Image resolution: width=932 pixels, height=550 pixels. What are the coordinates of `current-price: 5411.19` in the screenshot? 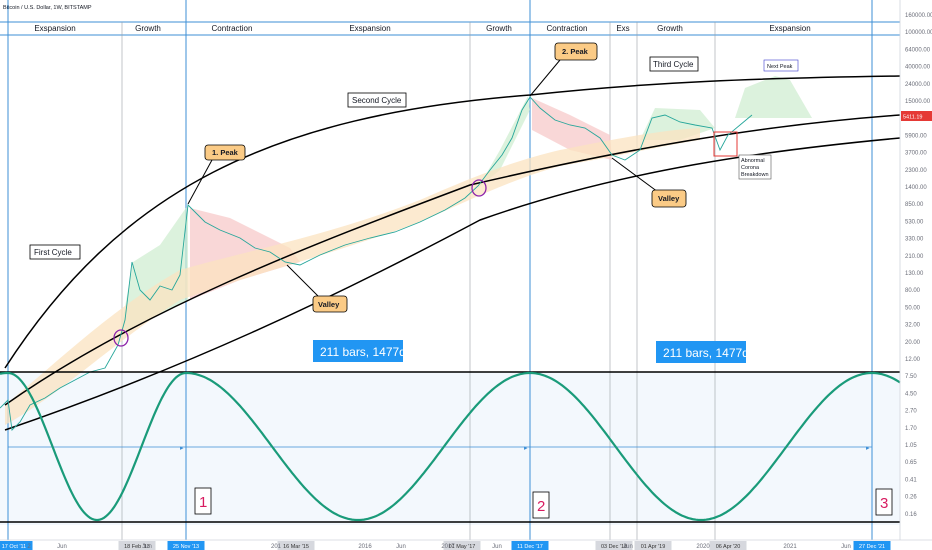 It's located at (912, 118).